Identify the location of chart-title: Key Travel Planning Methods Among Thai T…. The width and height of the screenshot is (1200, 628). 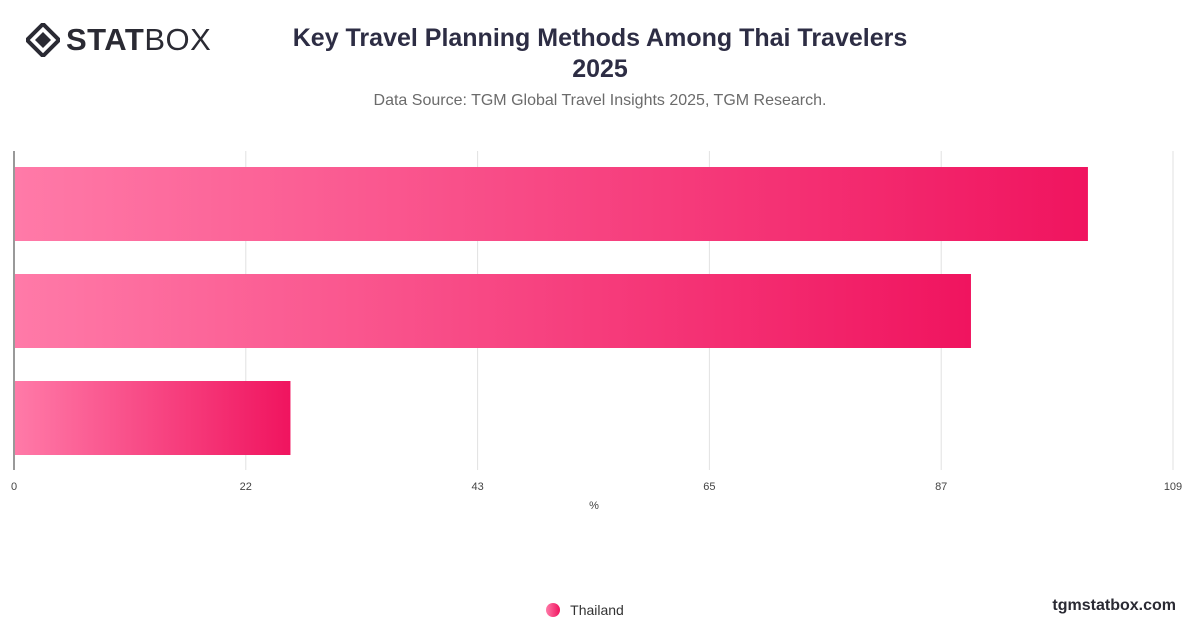
(600, 54).